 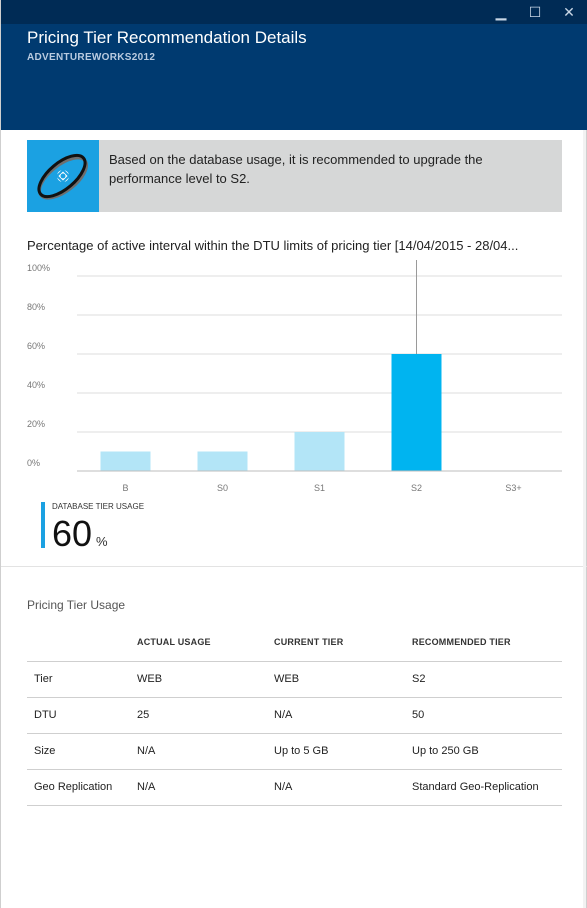 What do you see at coordinates (416, 488) in the screenshot?
I see `x-tick-label: S2` at bounding box center [416, 488].